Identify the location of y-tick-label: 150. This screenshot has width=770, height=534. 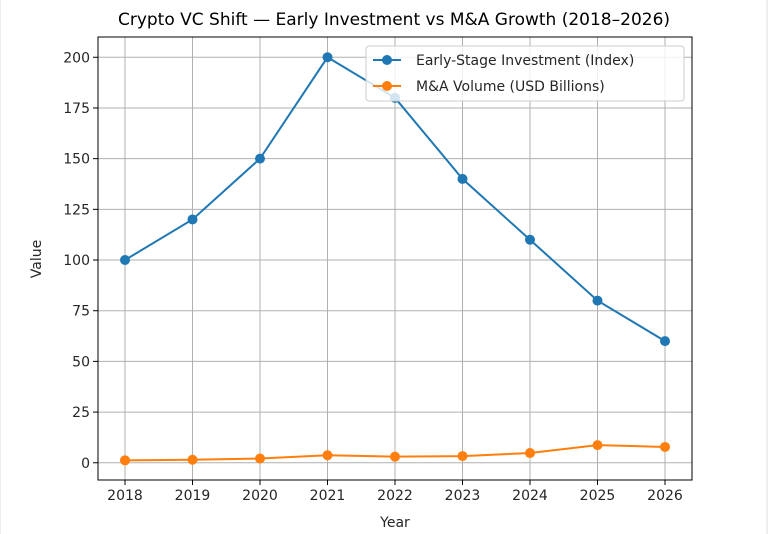
(76, 160).